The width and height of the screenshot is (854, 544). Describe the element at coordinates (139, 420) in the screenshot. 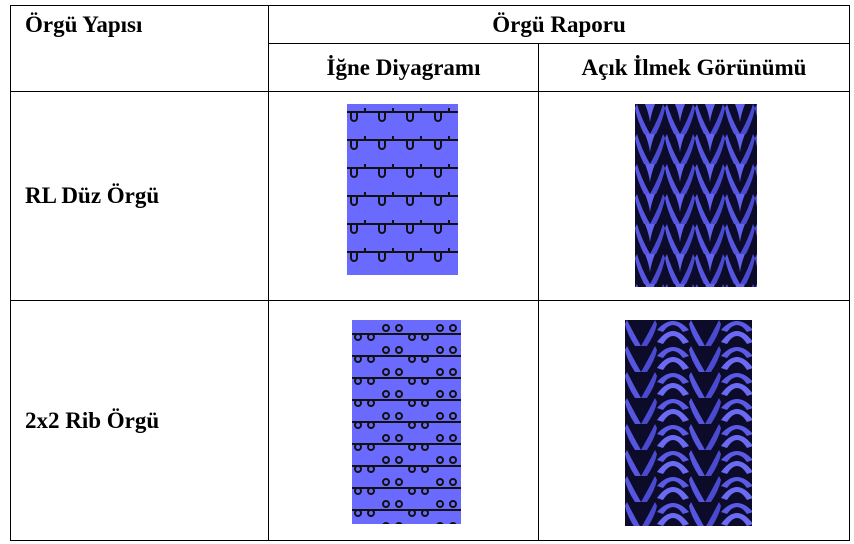

I see `row-label: 2x2 Rib Örgü` at that location.